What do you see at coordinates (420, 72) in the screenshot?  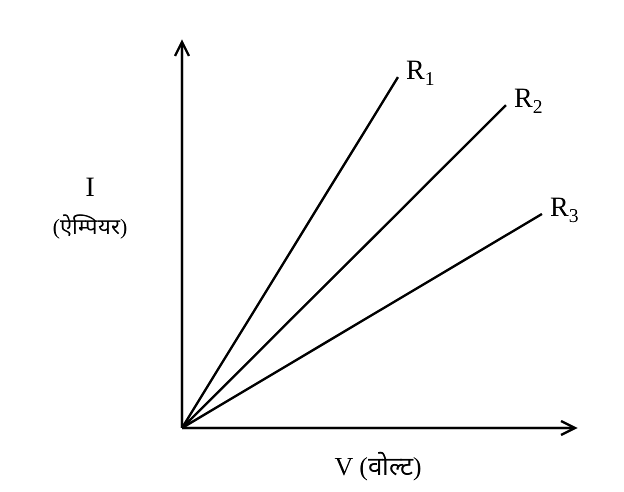 I see `series-label: R$_{1}$` at bounding box center [420, 72].